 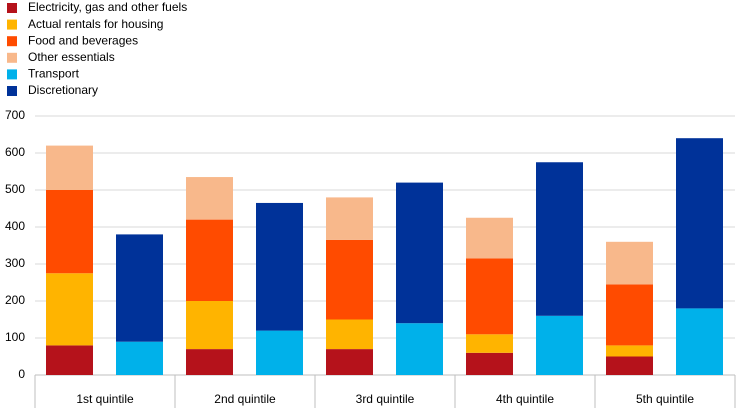 What do you see at coordinates (15, 300) in the screenshot?
I see `y-tick-label: 200` at bounding box center [15, 300].